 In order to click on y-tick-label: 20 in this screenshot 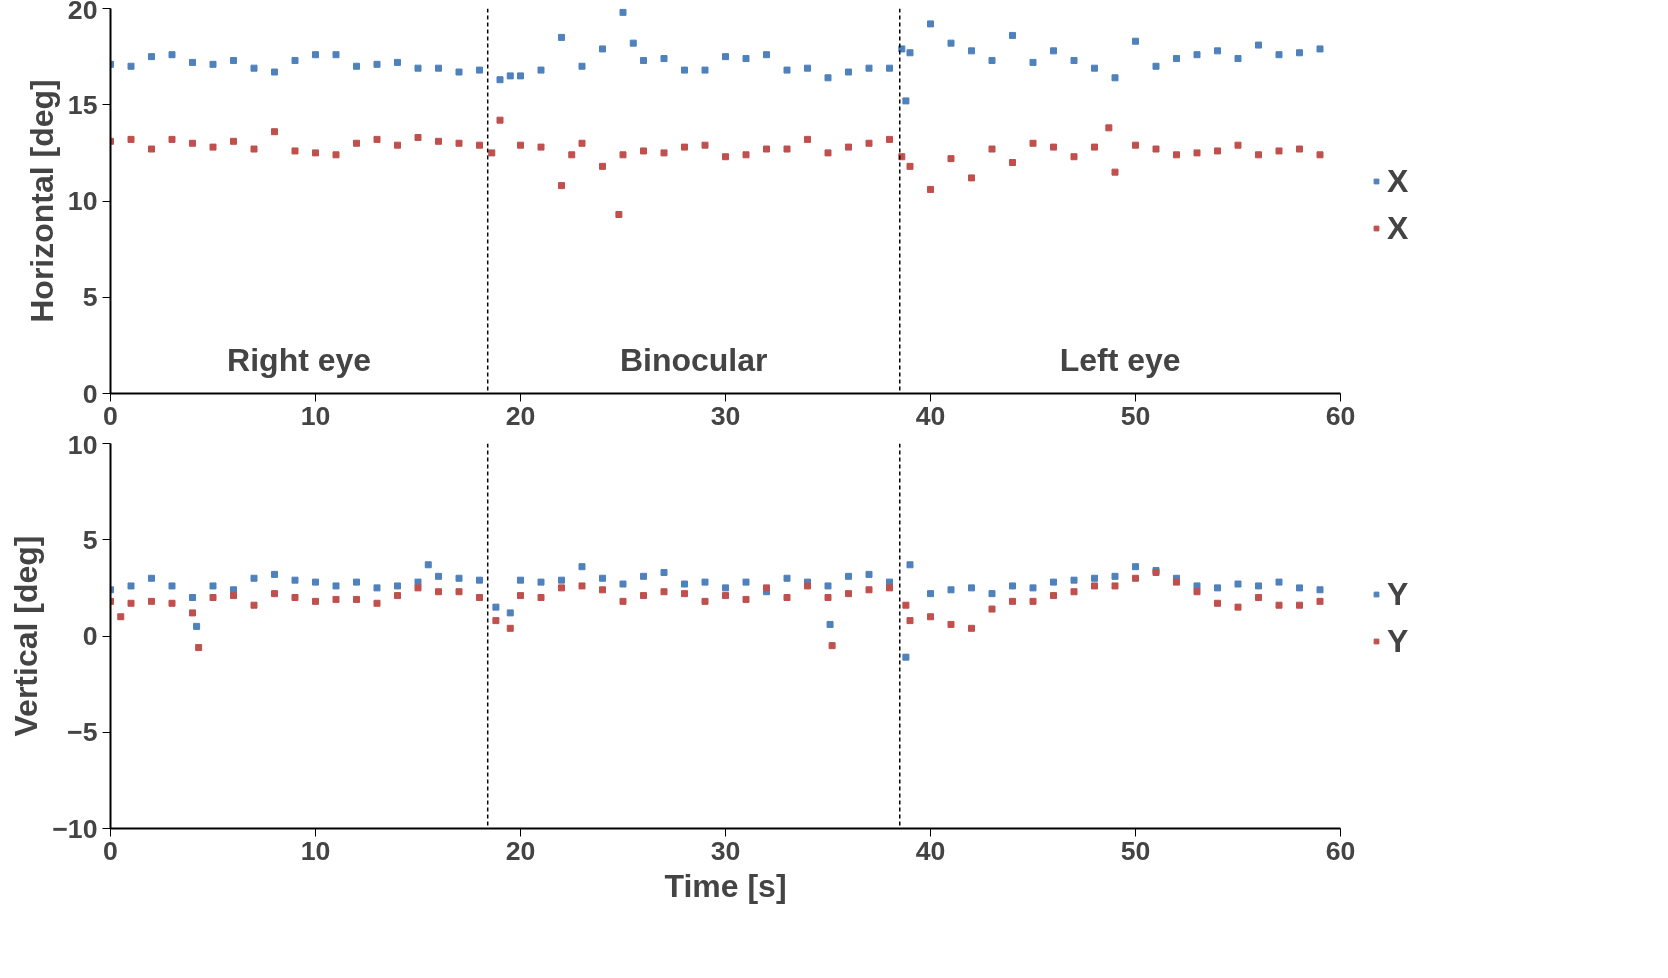, I will do `click(82, 12)`.